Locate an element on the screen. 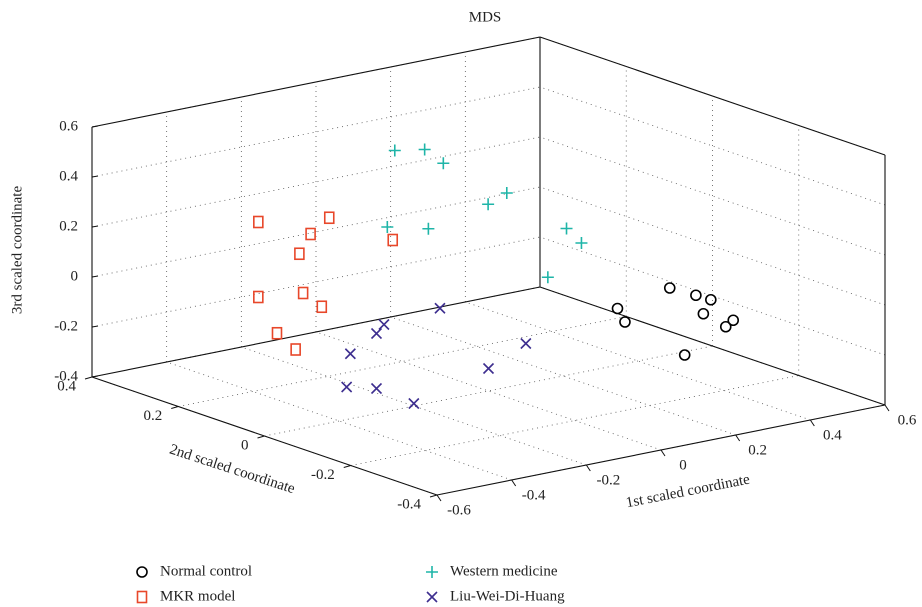 This screenshot has height=607, width=922. z-tick-label: 0 is located at coordinates (75, 276).